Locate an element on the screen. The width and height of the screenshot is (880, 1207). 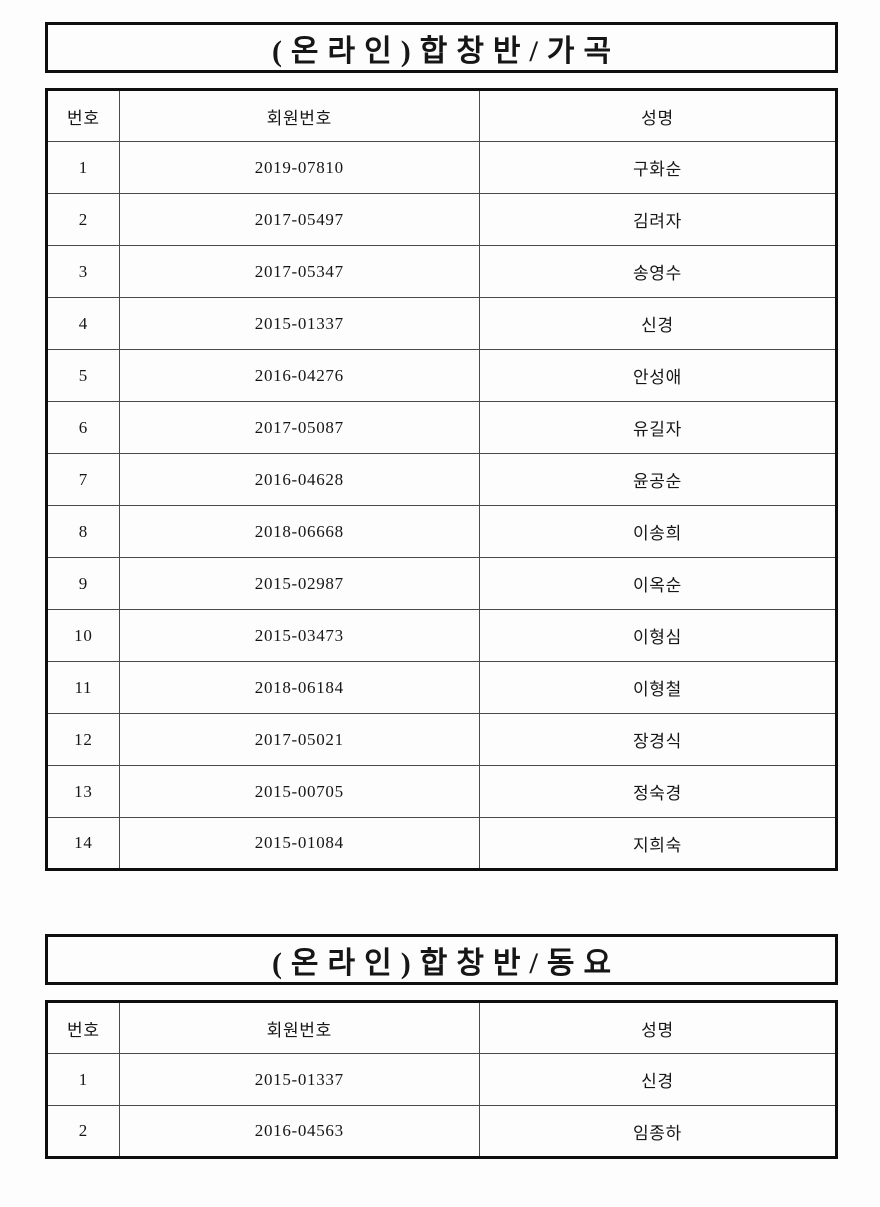
row-number-cell: 13 is located at coordinates (83, 791).